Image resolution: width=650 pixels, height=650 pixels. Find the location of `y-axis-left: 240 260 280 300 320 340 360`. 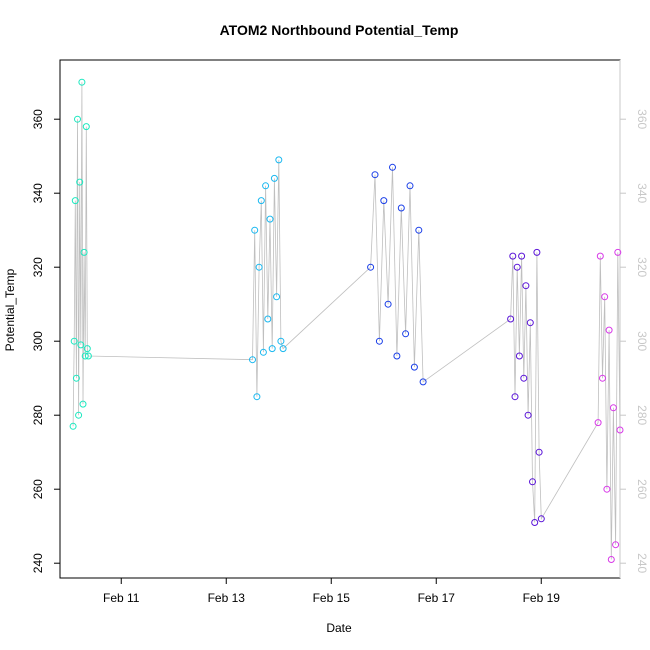

y-axis-left: 240 260 280 300 320 340 360 is located at coordinates (45, 341).